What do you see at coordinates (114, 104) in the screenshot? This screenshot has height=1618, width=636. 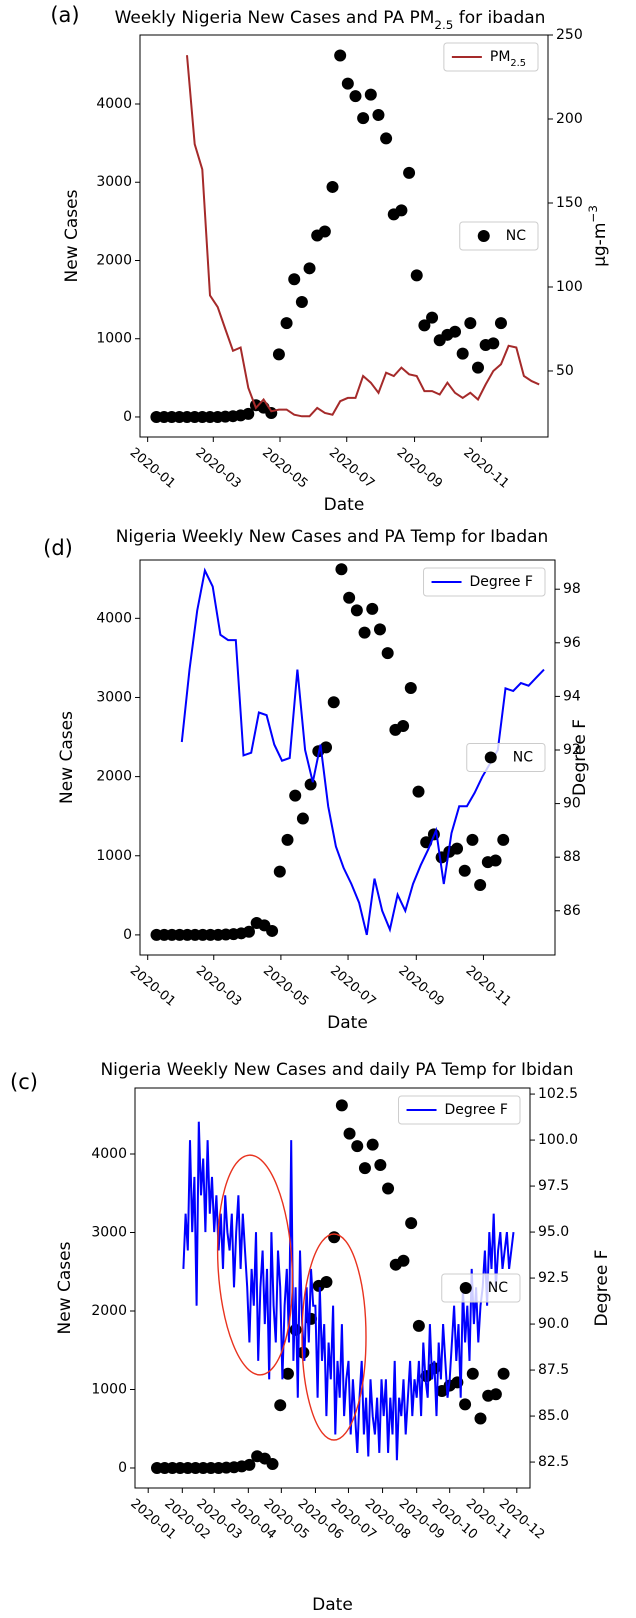 I see `y-tick-label: 4000` at bounding box center [114, 104].